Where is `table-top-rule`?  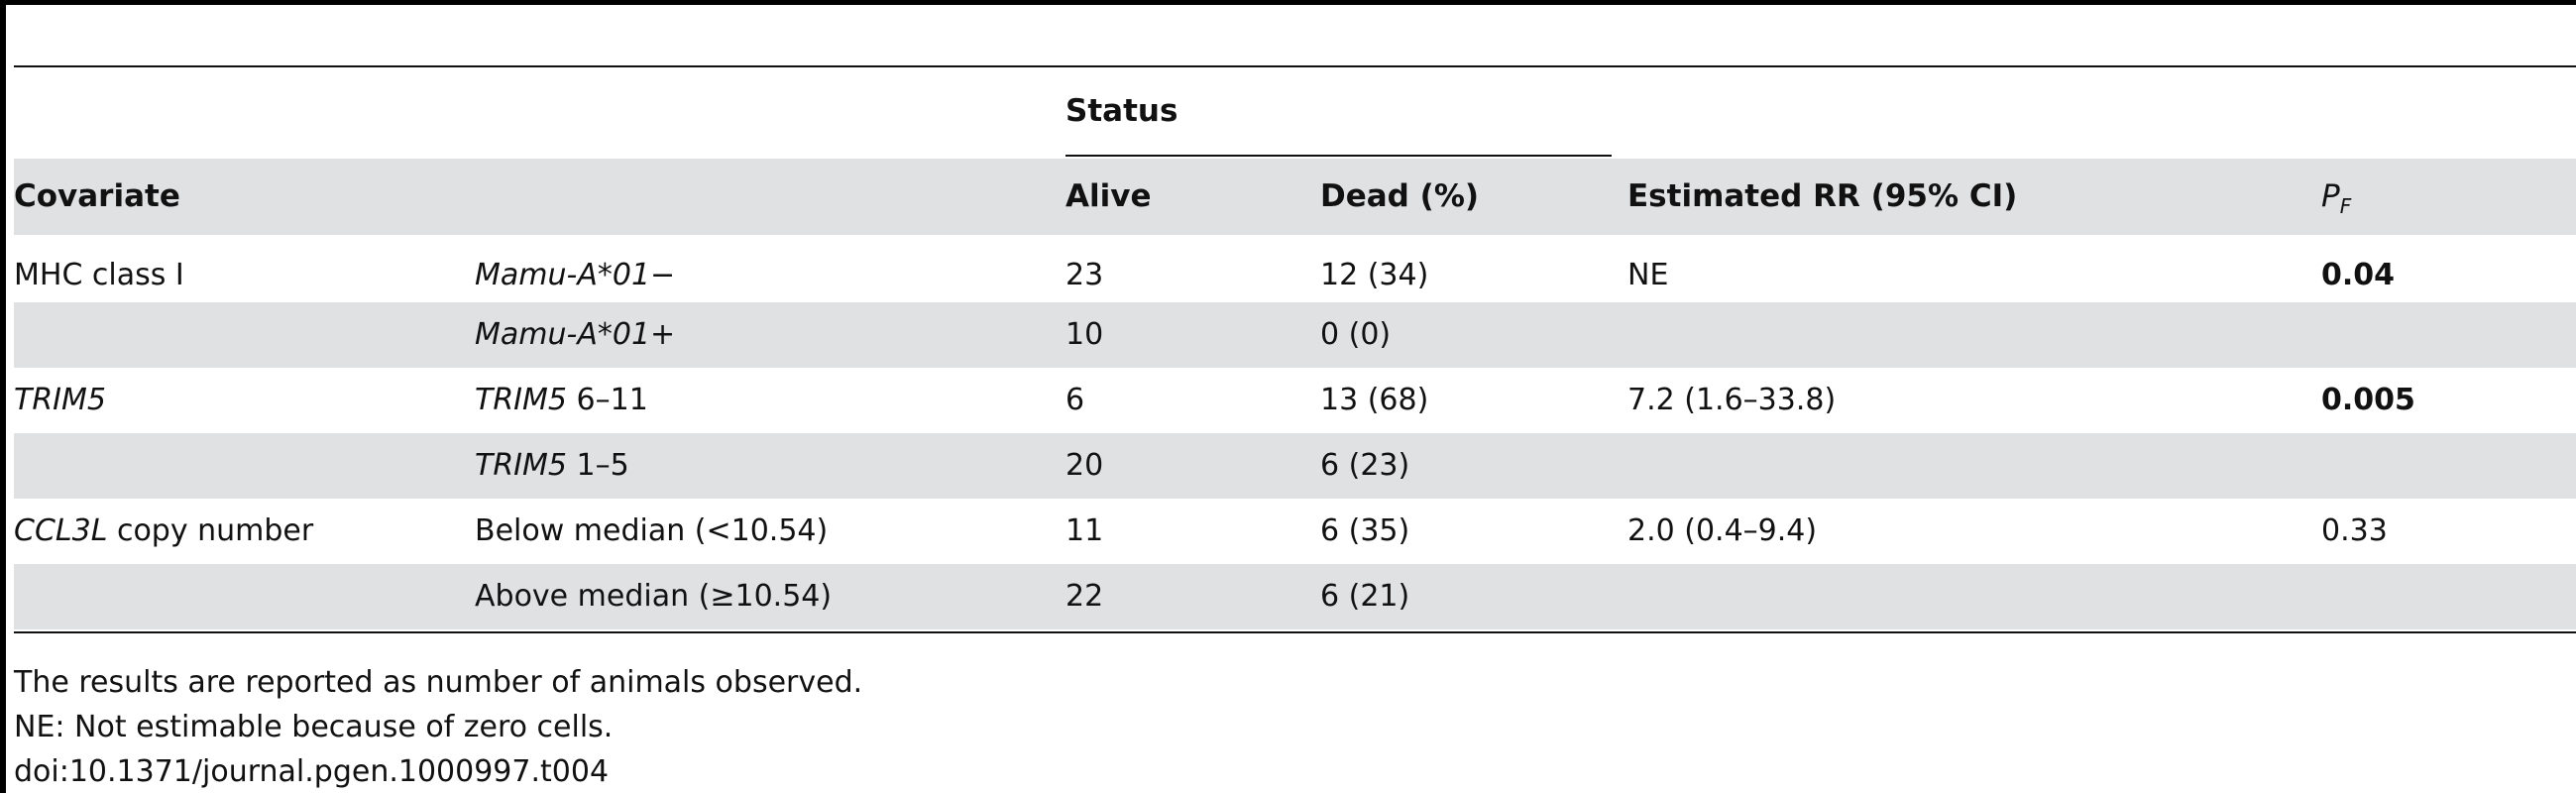 table-top-rule is located at coordinates (1295, 66).